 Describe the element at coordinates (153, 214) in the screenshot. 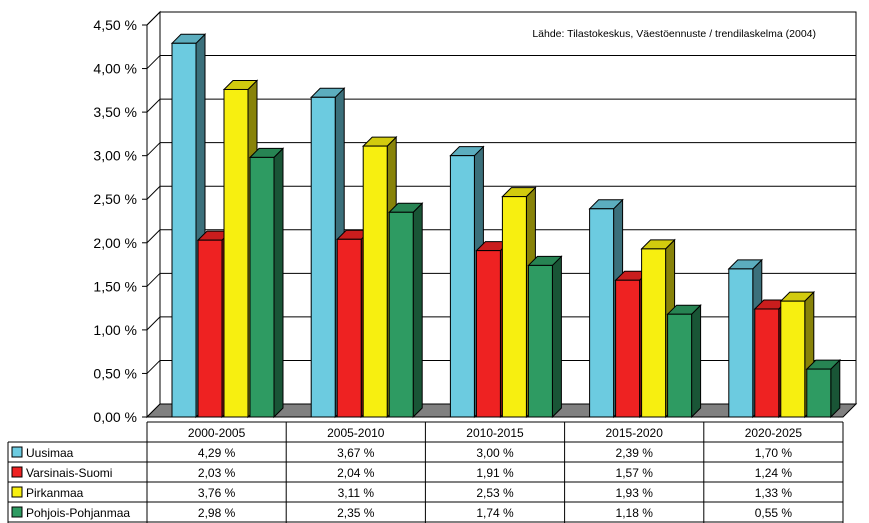

I see `side-wall` at that location.